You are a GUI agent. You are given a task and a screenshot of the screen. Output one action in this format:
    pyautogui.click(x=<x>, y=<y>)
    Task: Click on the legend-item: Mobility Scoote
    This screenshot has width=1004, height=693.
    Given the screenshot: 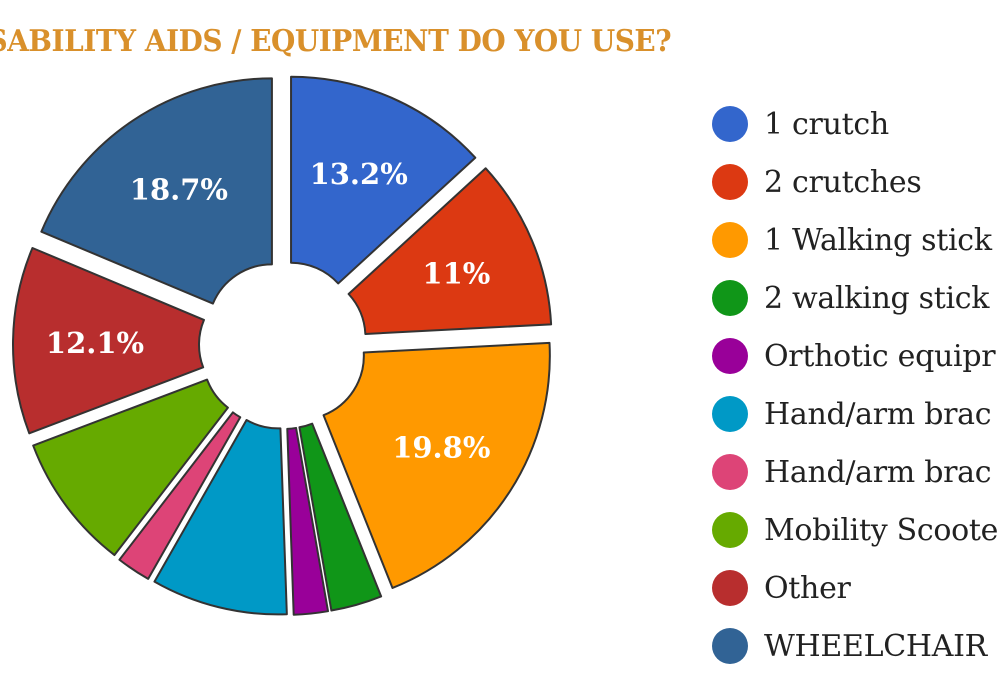 What is the action you would take?
    pyautogui.click(x=858, y=533)
    